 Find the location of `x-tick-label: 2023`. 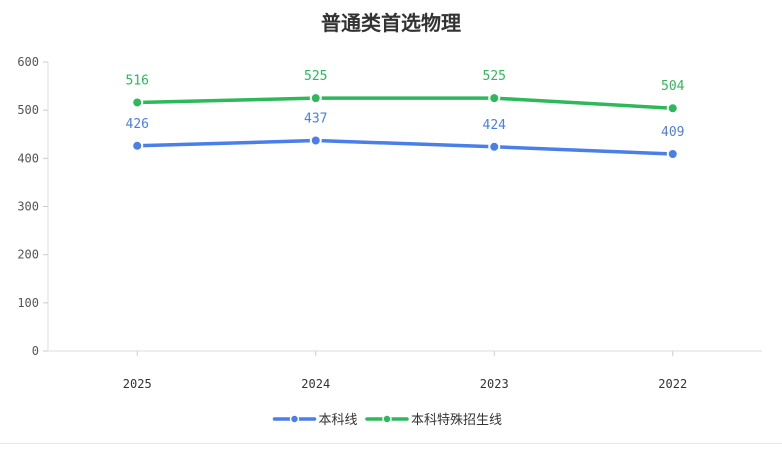

x-tick-label: 2023 is located at coordinates (494, 384).